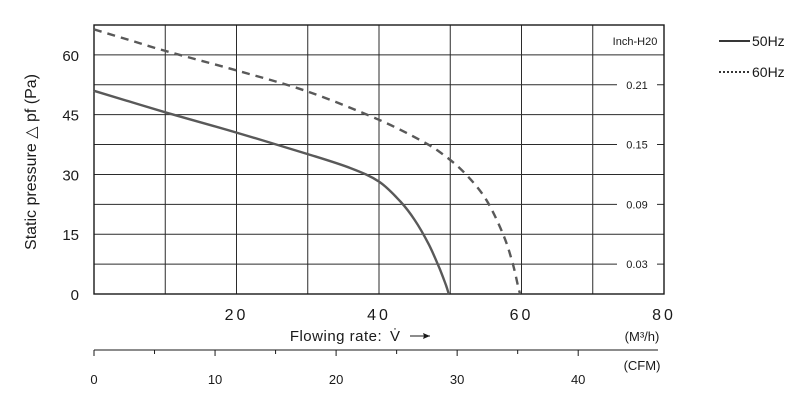 The width and height of the screenshot is (800, 408). What do you see at coordinates (336, 336) in the screenshot?
I see `x-axis-title-text: Flowing rate:` at bounding box center [336, 336].